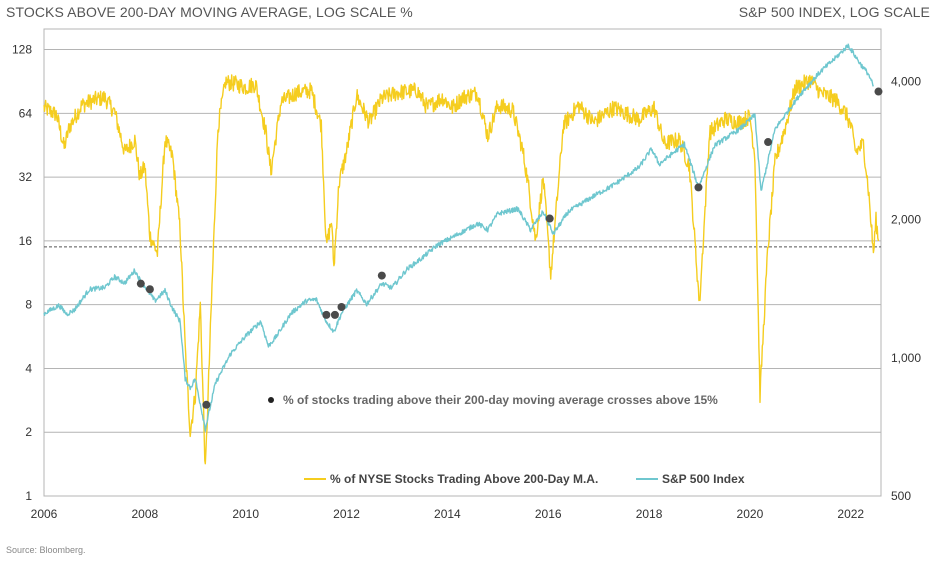 The width and height of the screenshot is (936, 562). Describe the element at coordinates (26, 177) in the screenshot. I see `left-tick-label: 32` at that location.